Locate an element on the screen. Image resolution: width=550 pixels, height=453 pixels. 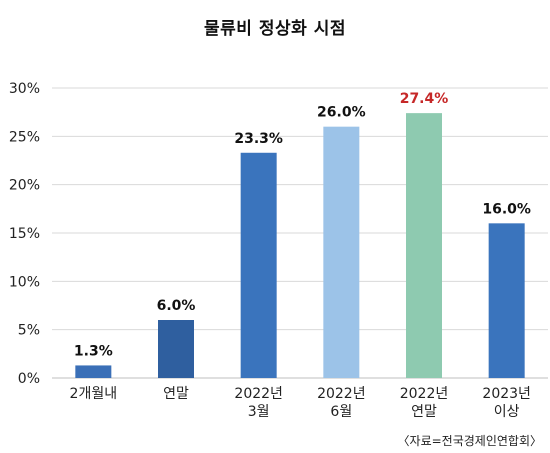
data-label: 23.3% is located at coordinates (258, 139).